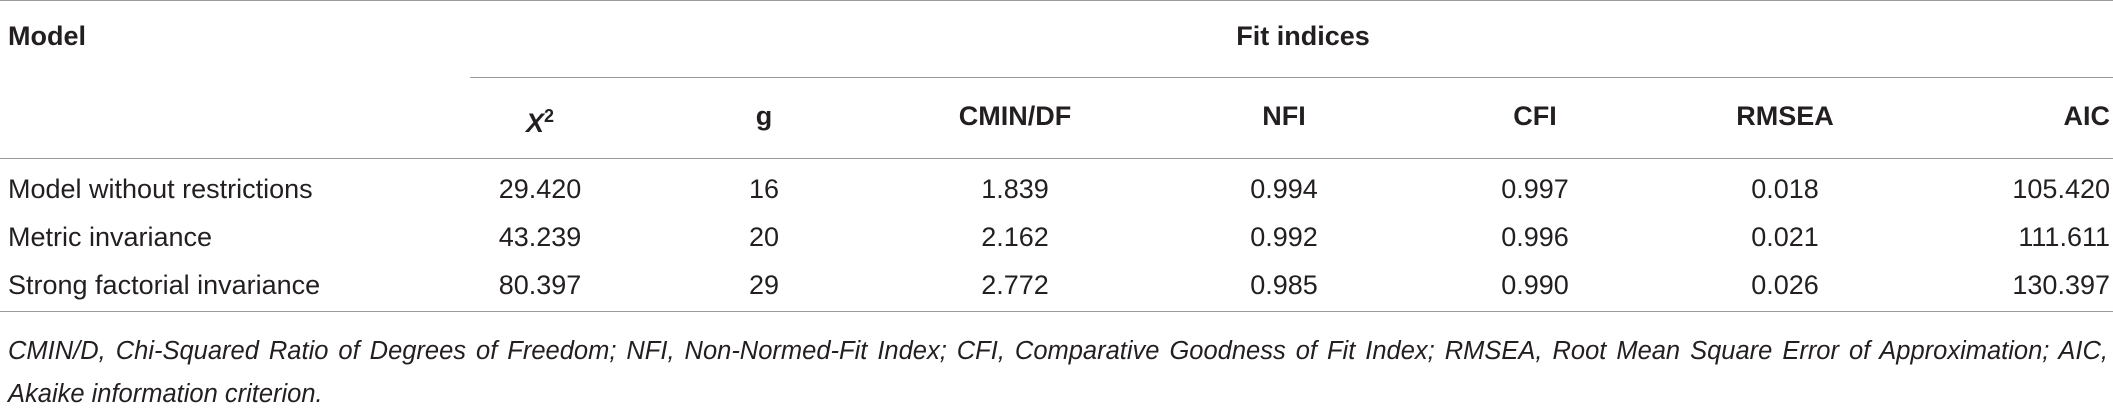 The image size is (2113, 416). Describe the element at coordinates (1303, 36) in the screenshot. I see `group-header: Fit indices` at that location.